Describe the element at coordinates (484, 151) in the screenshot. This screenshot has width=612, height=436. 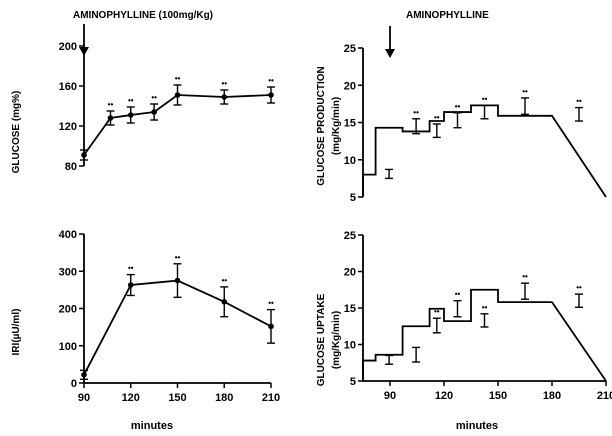
I see `glucose-production-step-line` at that location.